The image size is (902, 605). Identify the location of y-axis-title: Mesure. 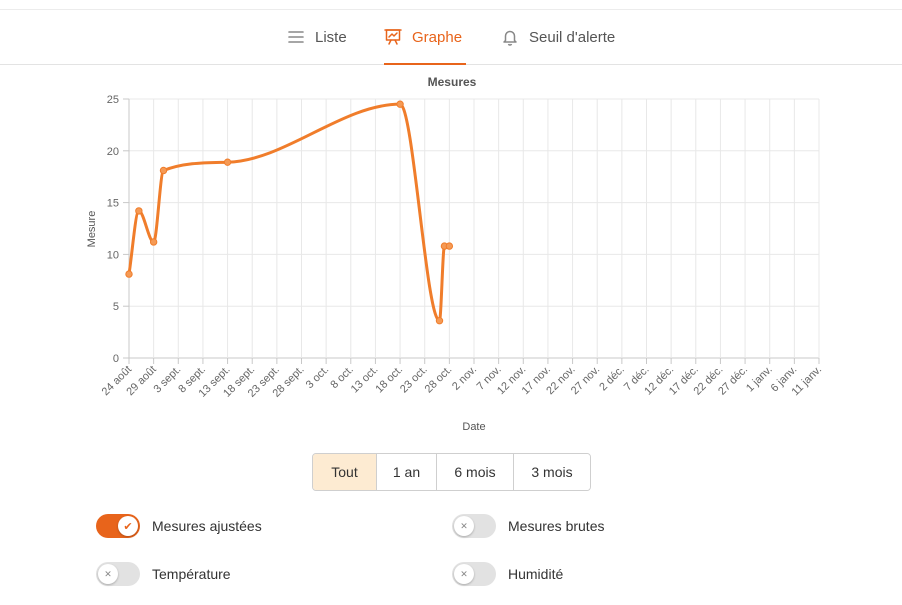
(92, 229).